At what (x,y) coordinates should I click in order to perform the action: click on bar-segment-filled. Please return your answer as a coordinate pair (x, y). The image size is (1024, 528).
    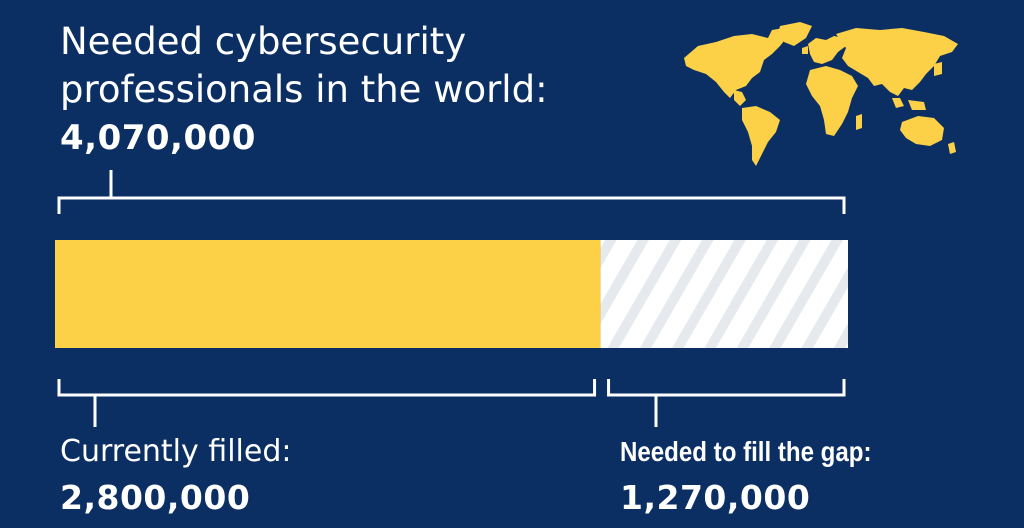
    Looking at the image, I should click on (328, 294).